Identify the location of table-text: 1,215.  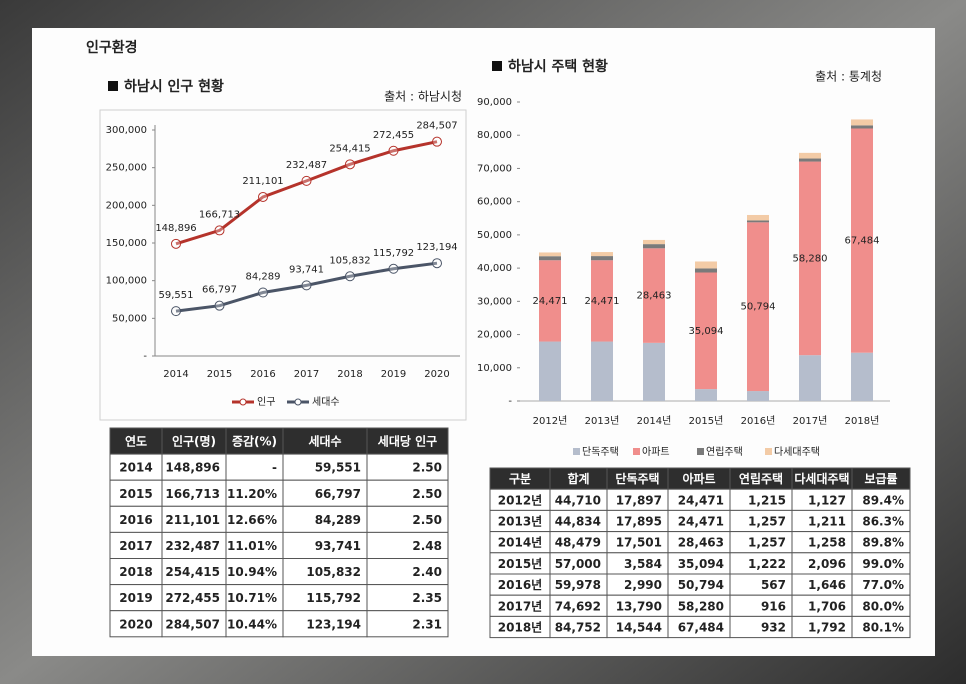
(767, 500).